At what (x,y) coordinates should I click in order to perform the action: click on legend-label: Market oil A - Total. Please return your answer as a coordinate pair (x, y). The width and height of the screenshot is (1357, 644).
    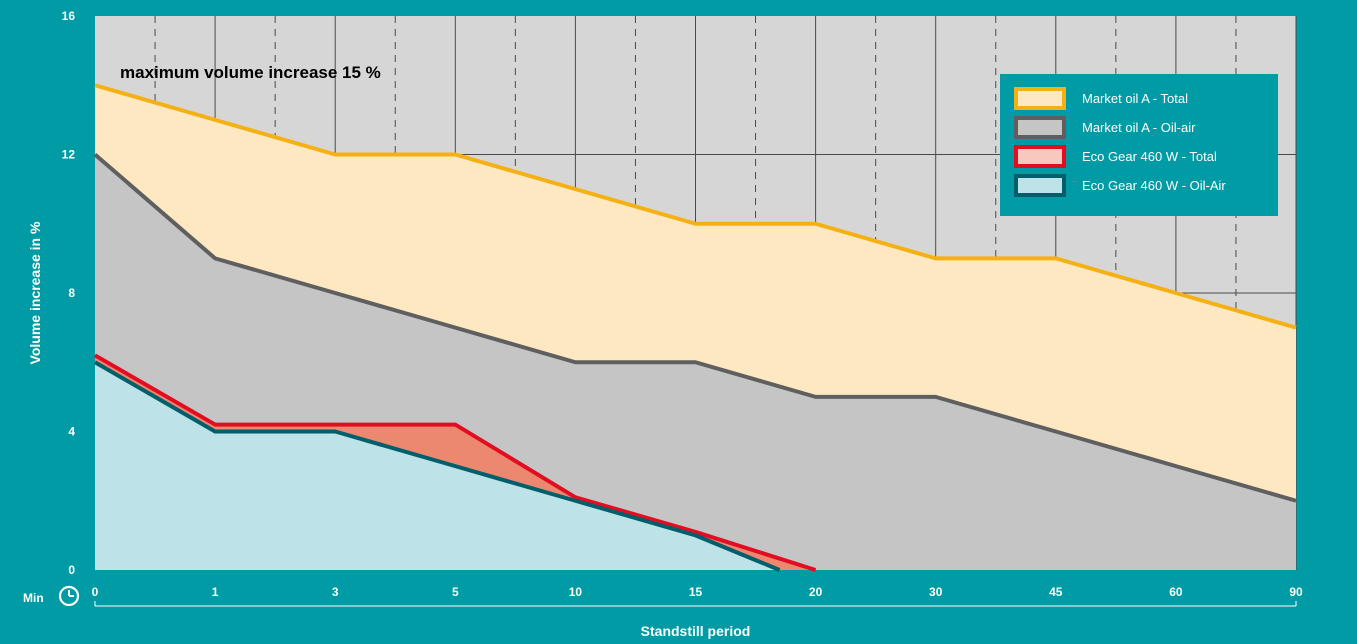
    Looking at the image, I should click on (1135, 98).